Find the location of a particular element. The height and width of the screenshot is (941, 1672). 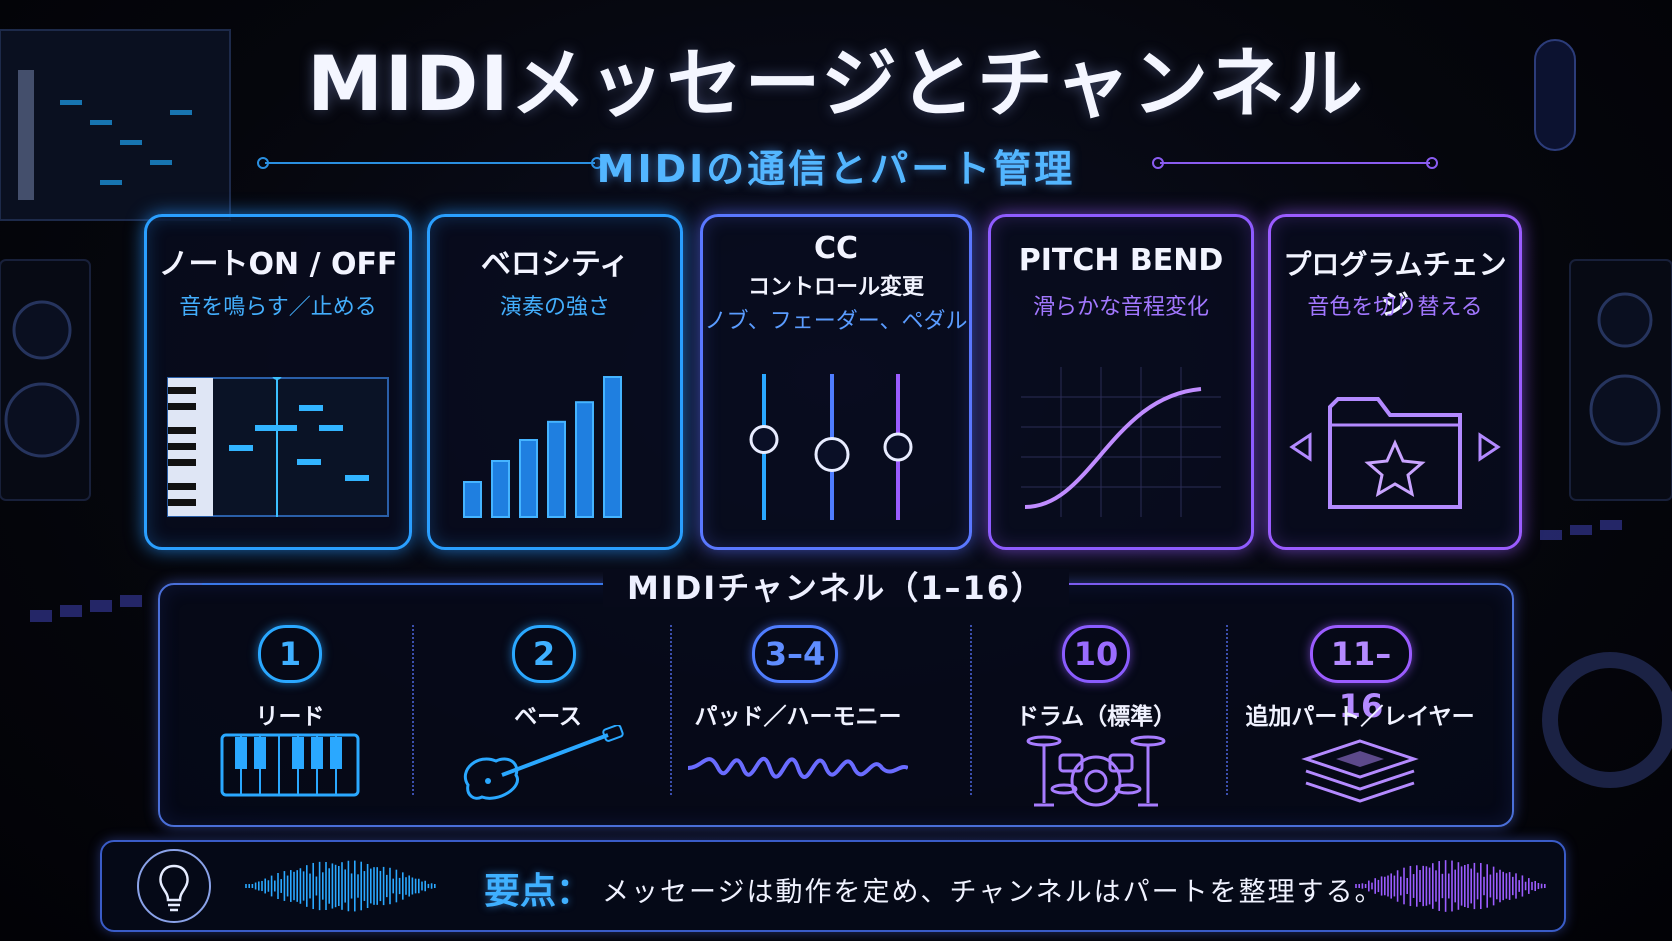

card-title: プログラムチェンジ is located at coordinates (1395, 284).